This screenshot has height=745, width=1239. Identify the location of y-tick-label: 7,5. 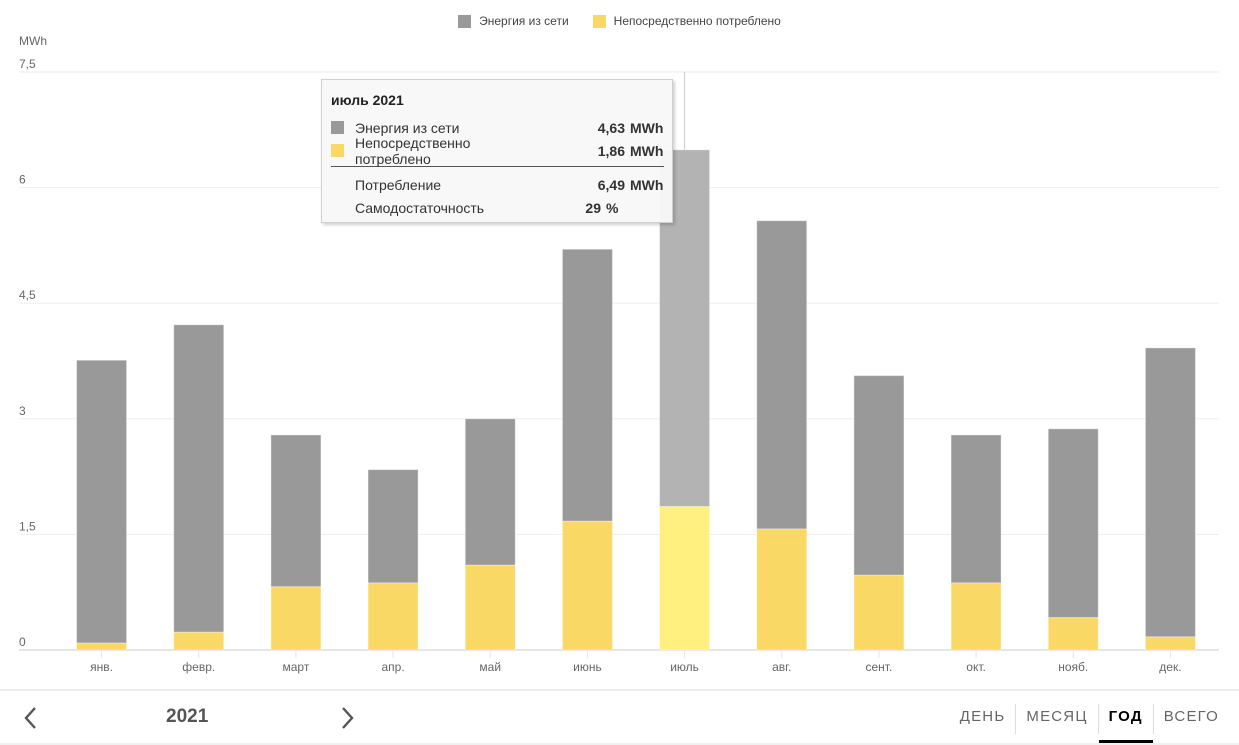
(27, 64).